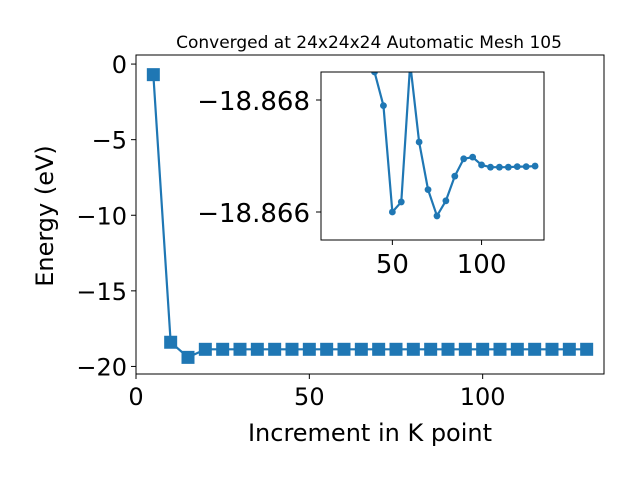 Image resolution: width=640 pixels, height=480 pixels. I want to click on x-tick-label: 100, so click(483, 397).